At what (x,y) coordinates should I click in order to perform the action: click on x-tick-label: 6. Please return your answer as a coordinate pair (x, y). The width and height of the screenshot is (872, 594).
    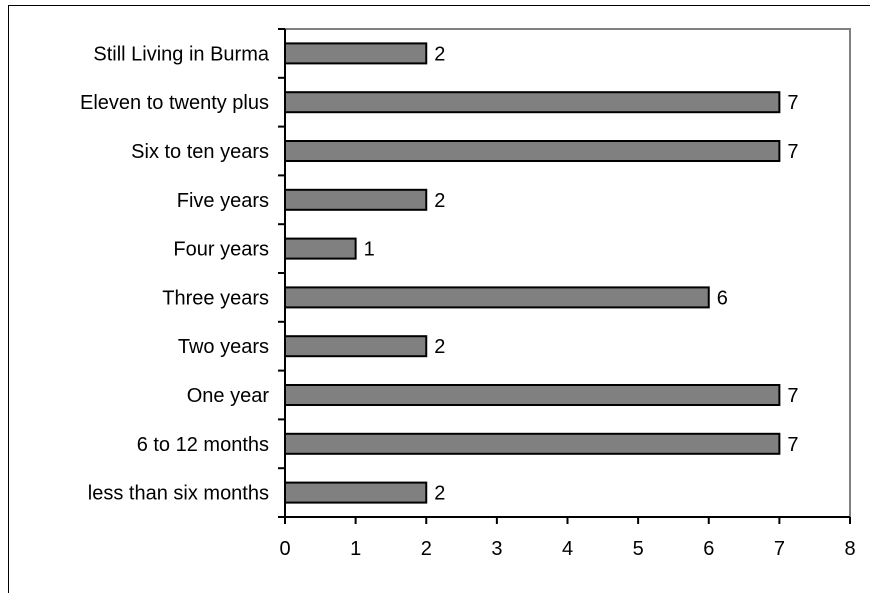
    Looking at the image, I should click on (708, 549).